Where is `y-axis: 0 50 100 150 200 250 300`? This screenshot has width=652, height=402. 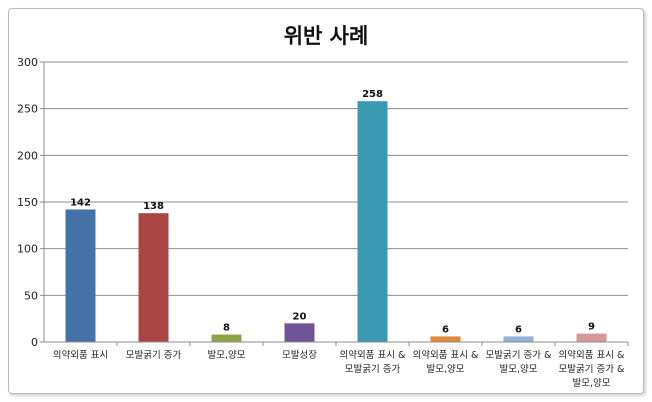
y-axis: 0 50 100 150 200 250 300 is located at coordinates (31, 202).